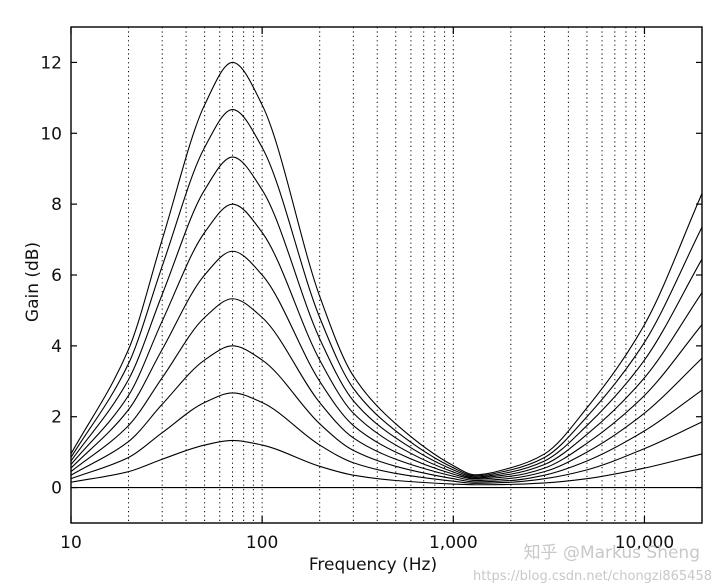 The height and width of the screenshot is (588, 720). I want to click on y-tick-label: 6, so click(56, 276).